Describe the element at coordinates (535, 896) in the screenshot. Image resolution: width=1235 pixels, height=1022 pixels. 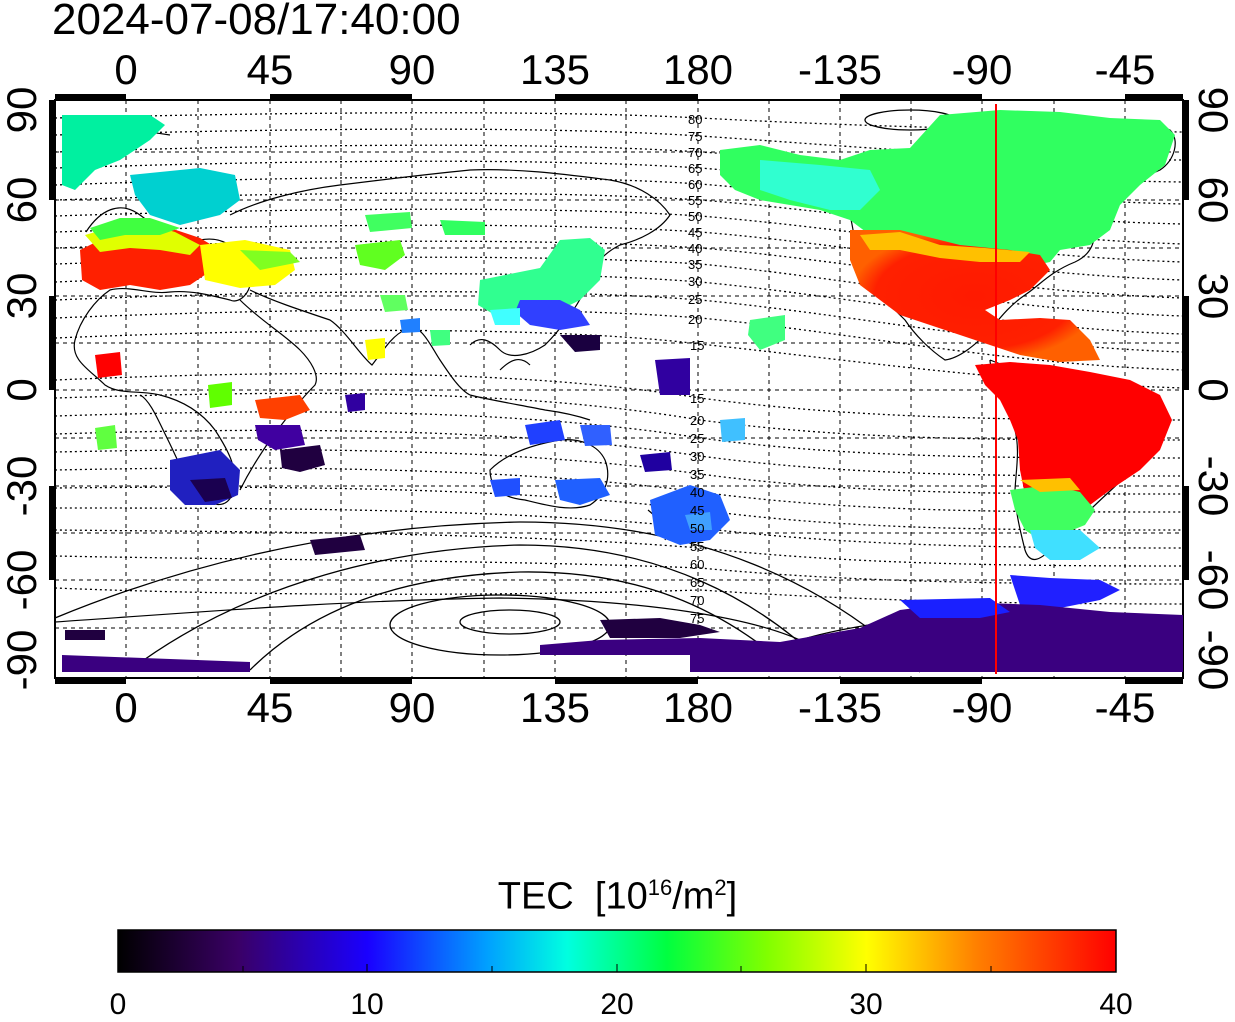
I see `colorbar-title-text: TEC` at that location.